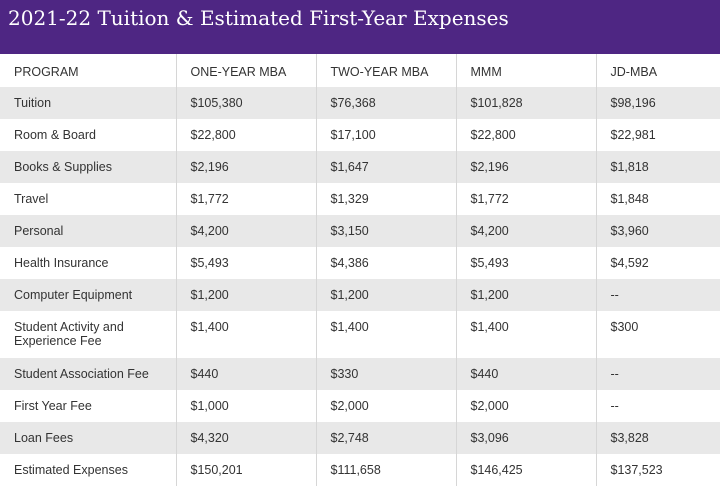 The image size is (720, 486). Describe the element at coordinates (385, 167) in the screenshot. I see `cell-two-year-mba: $1,647` at that location.